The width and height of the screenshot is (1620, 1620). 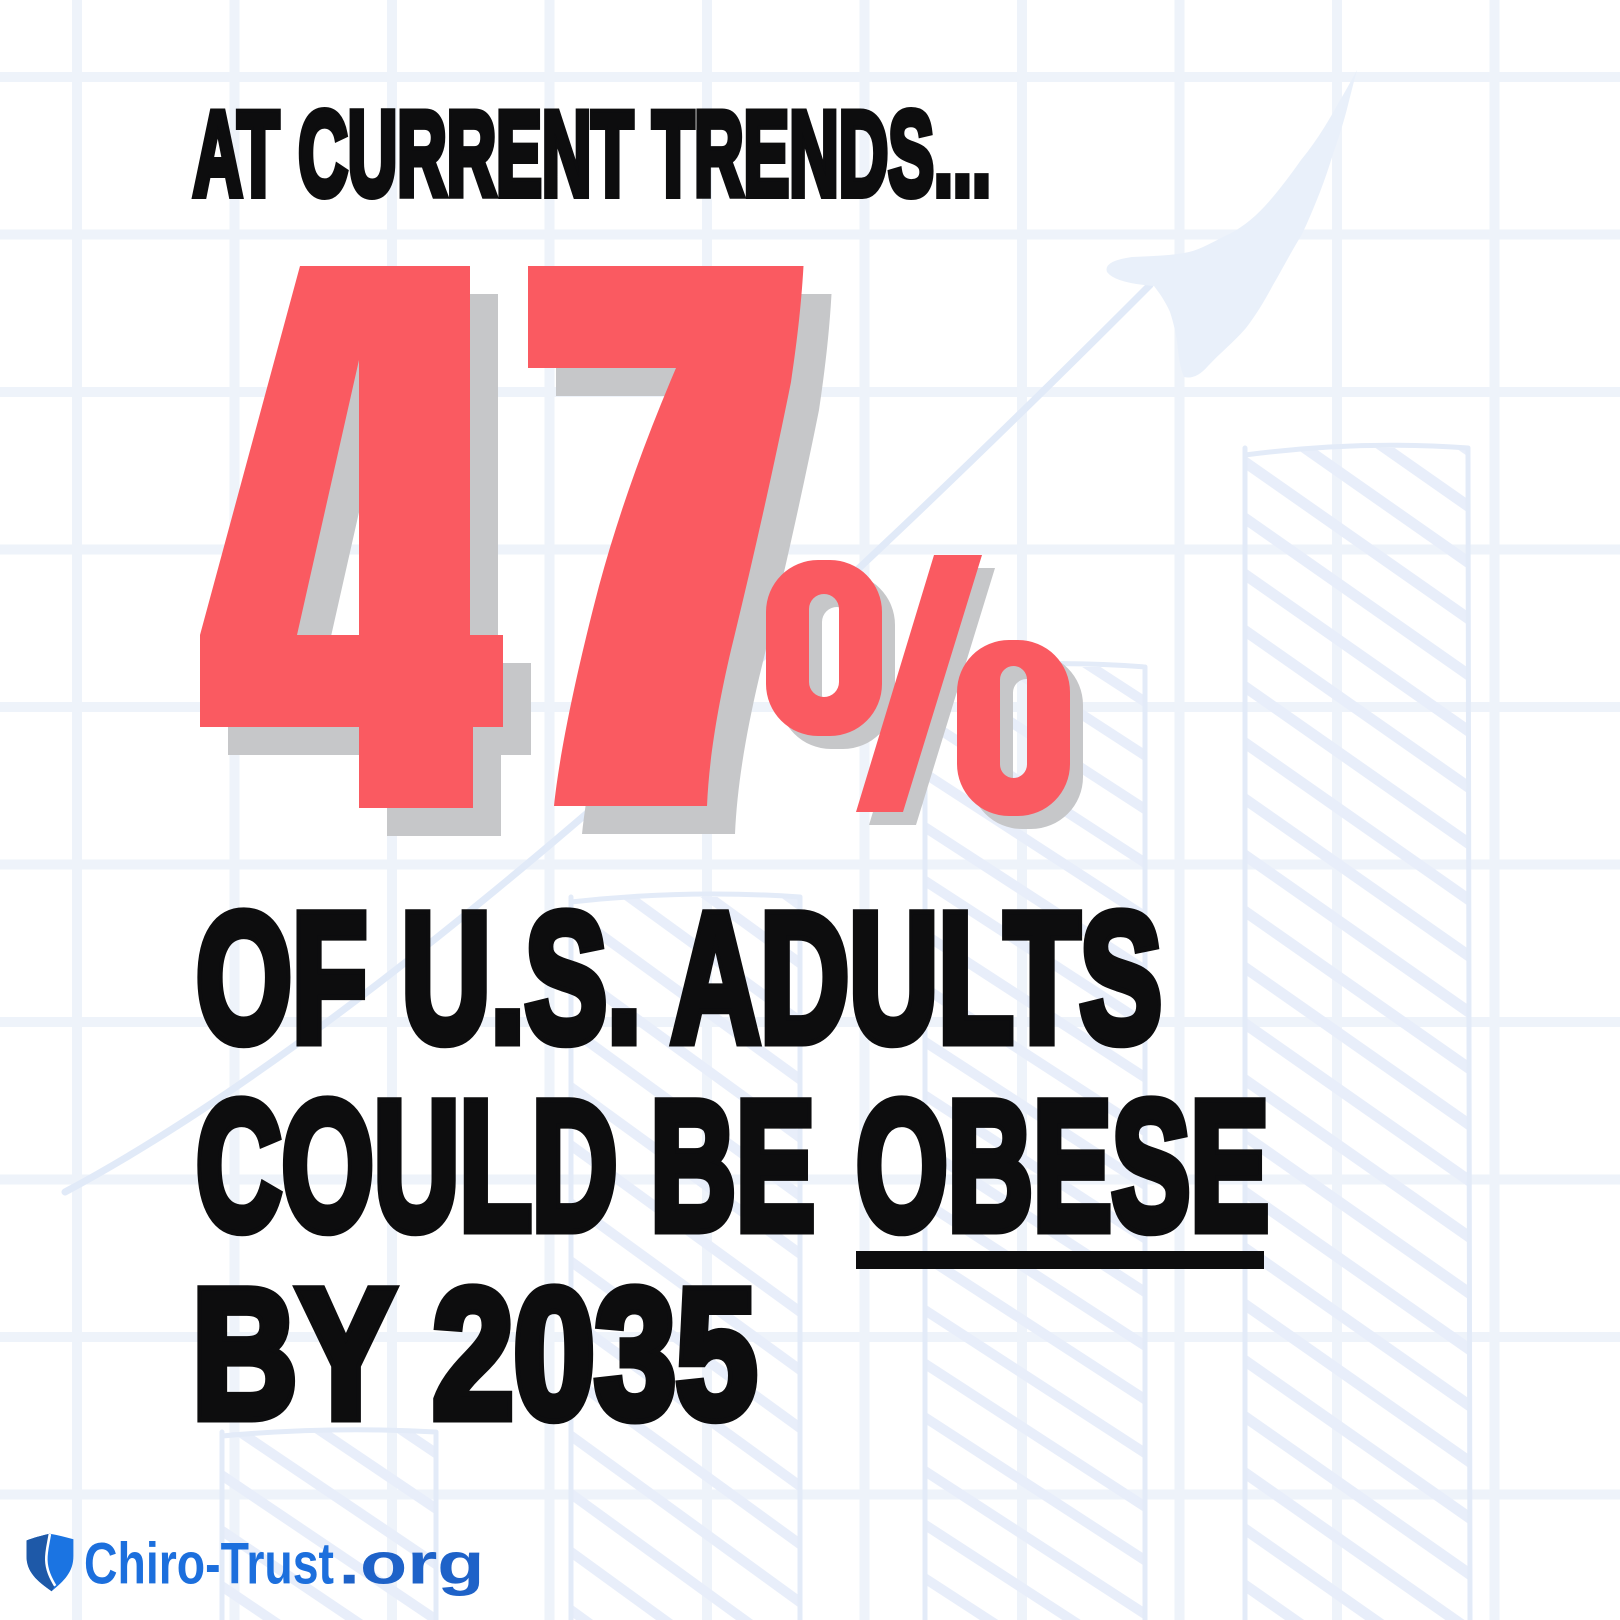 I want to click on svg-text: OF U.S. ADULTS, so click(x=679, y=977).